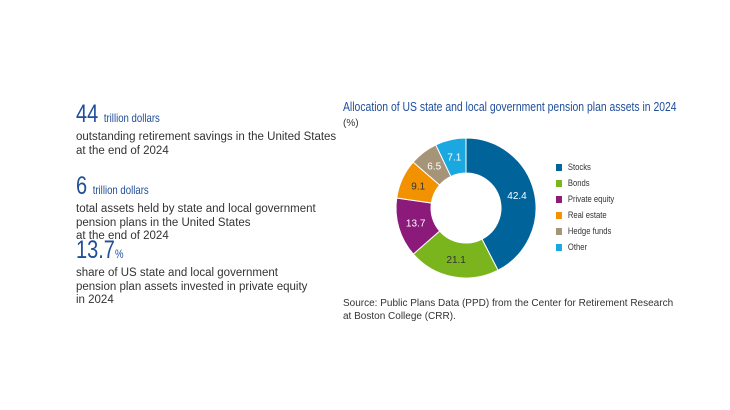  Describe the element at coordinates (589, 231) in the screenshot. I see `legend-label: Hedge funds` at that location.